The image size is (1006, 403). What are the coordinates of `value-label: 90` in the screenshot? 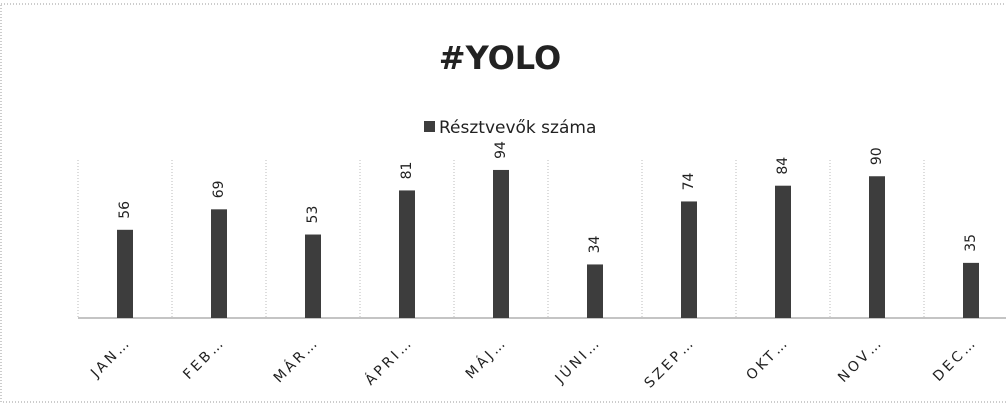 It's located at (877, 156).